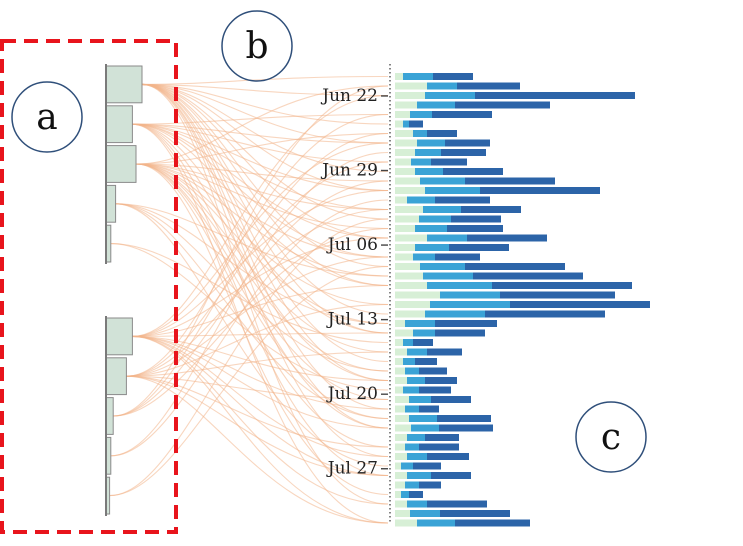 This screenshot has width=743, height=546. What do you see at coordinates (611, 437) in the screenshot?
I see `panel-c-marker: c` at bounding box center [611, 437].